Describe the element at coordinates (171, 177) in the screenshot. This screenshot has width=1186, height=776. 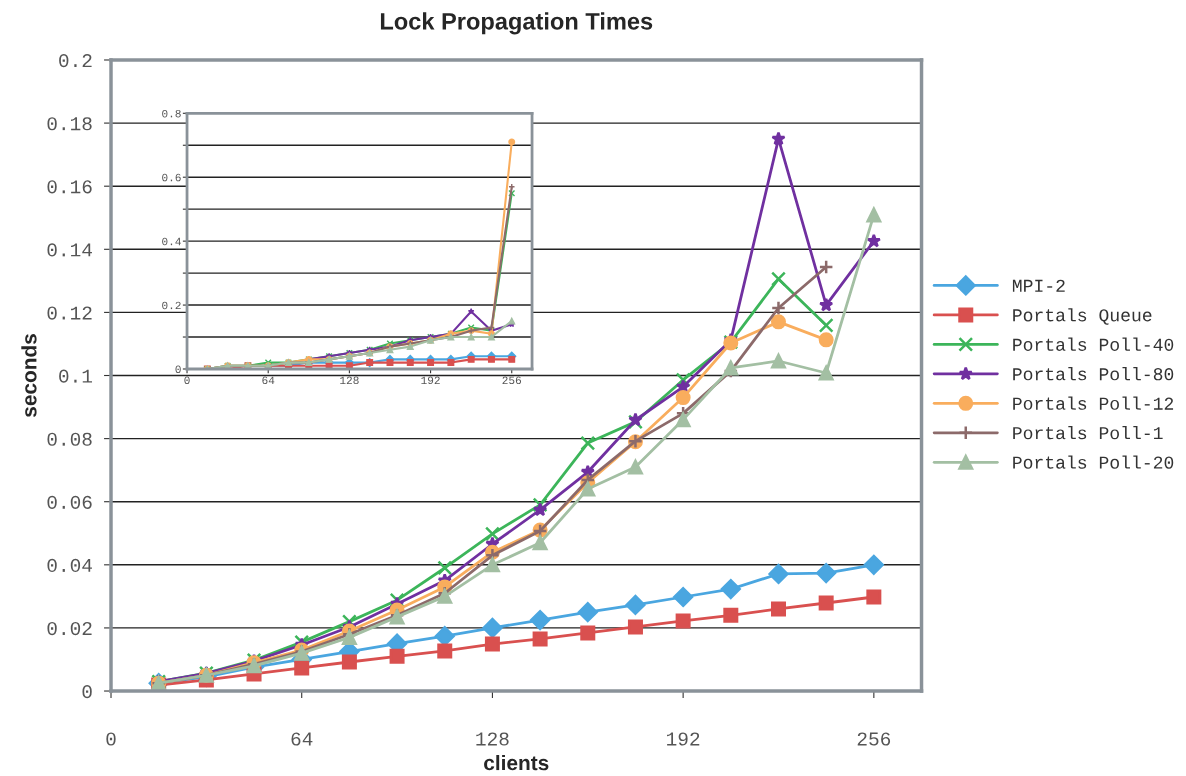
I see `y-tick-label: 0.6` at that location.